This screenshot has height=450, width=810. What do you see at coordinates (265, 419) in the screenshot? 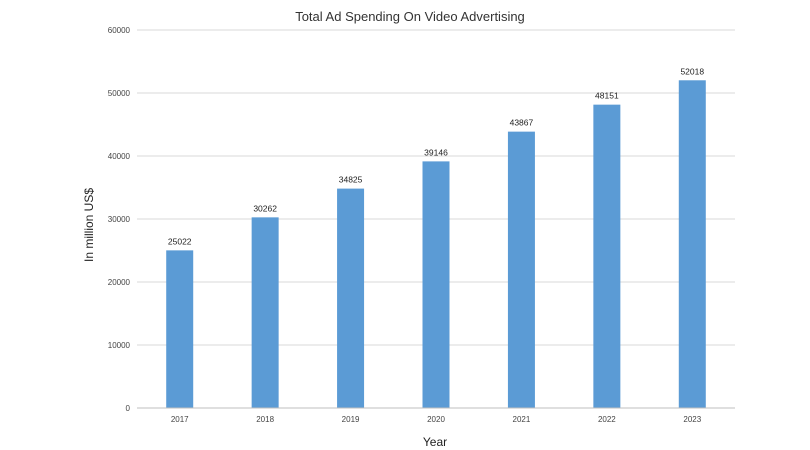
I see `x-tick-label: 2018` at bounding box center [265, 419].